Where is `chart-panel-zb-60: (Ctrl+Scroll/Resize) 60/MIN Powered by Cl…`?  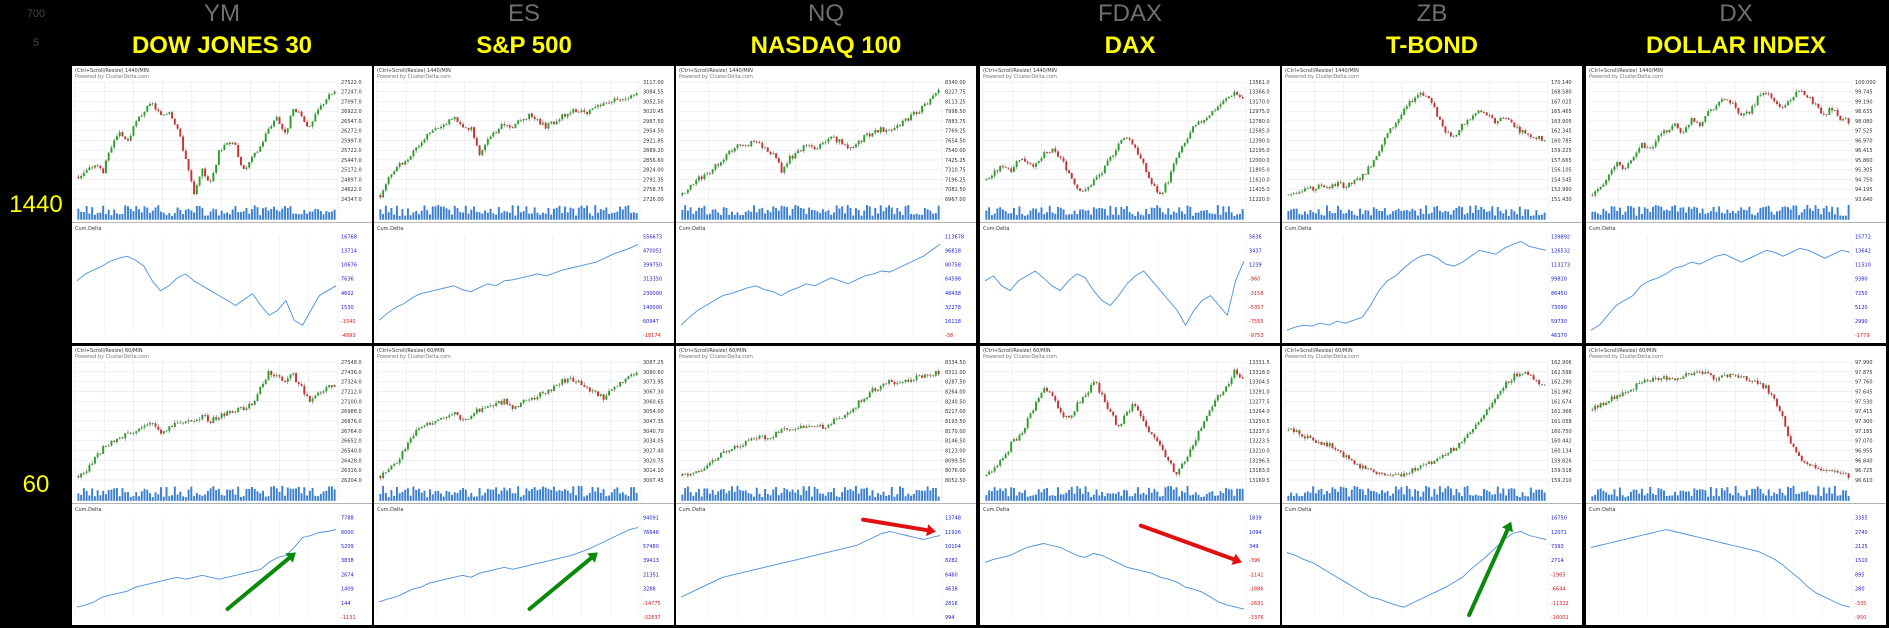 chart-panel-zb-60: (Ctrl+Scroll/Resize) 60/MIN Powered by Cl… is located at coordinates (1432, 485).